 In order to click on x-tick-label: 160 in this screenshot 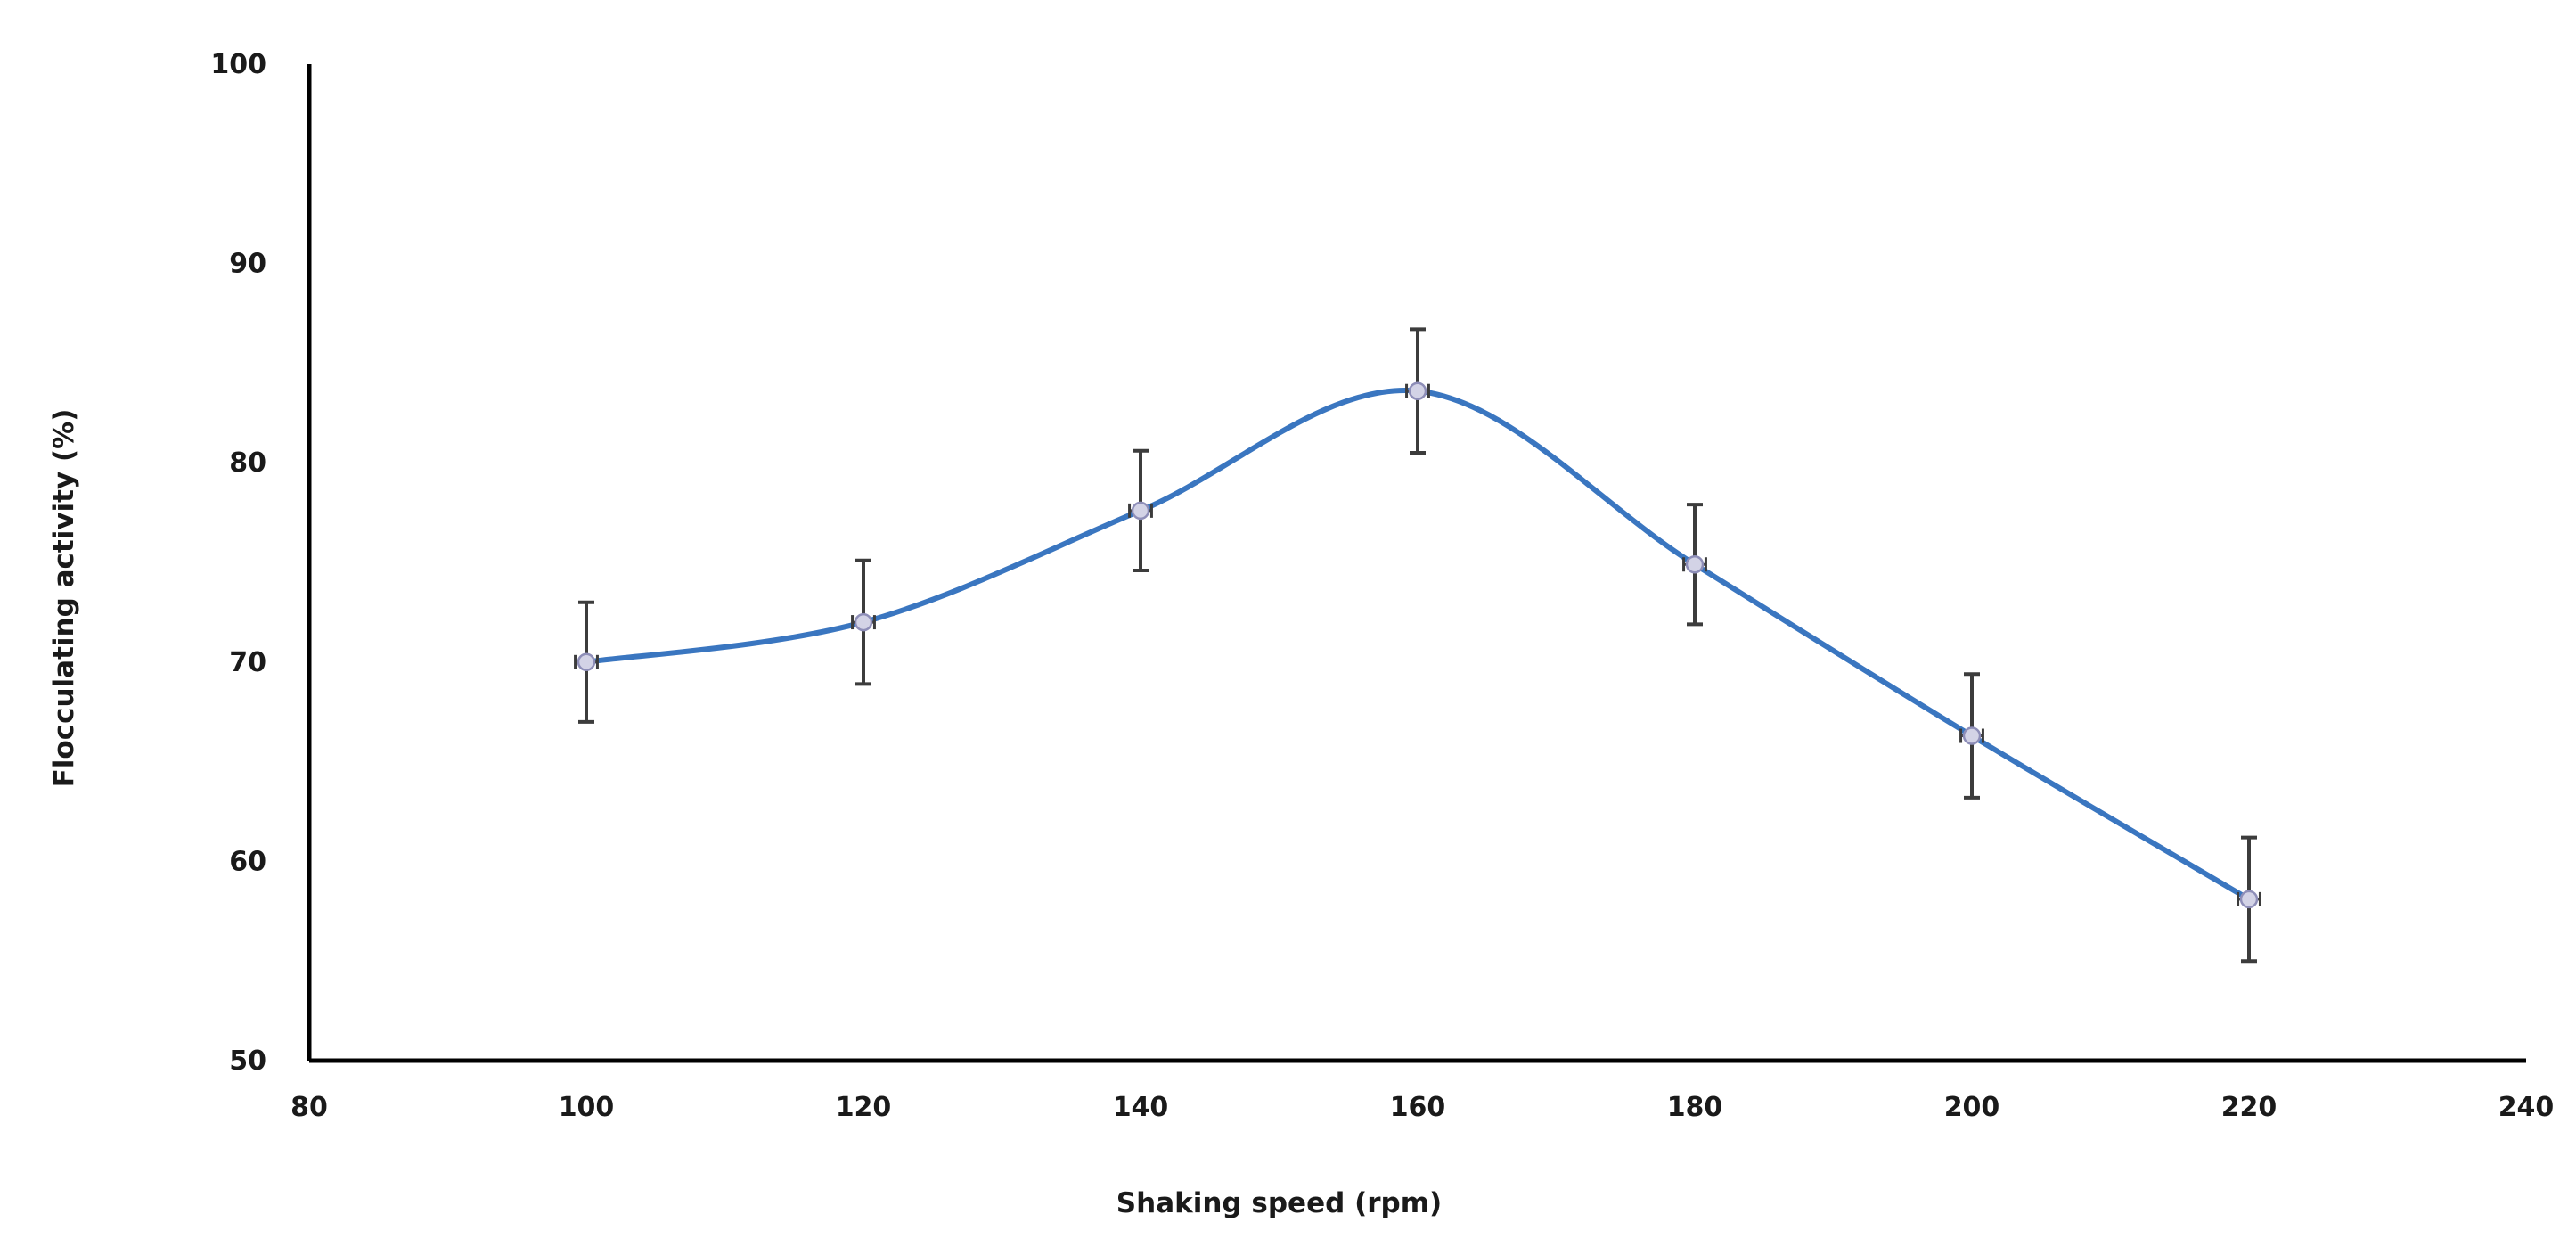, I will do `click(1418, 1107)`.